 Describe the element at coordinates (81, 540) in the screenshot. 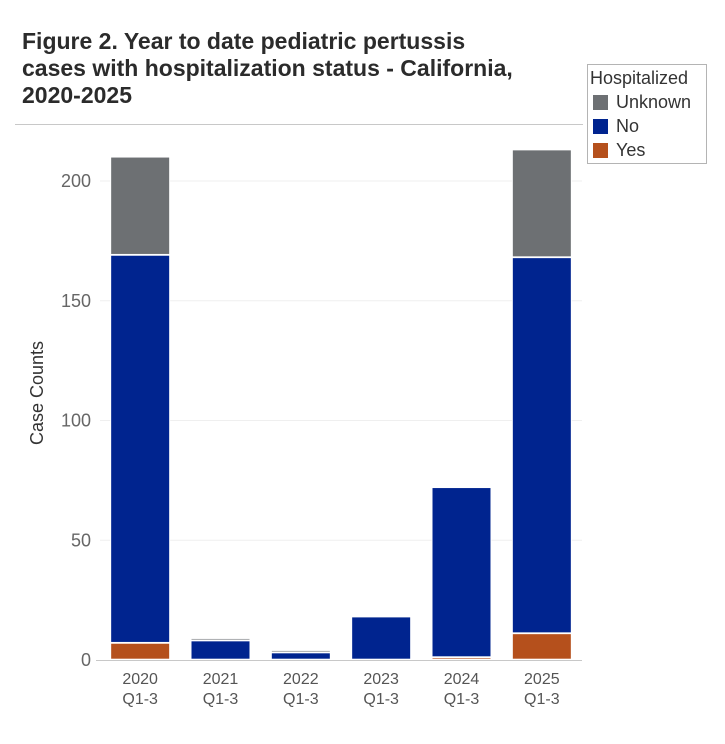

I see `y-tick-label: 50` at that location.